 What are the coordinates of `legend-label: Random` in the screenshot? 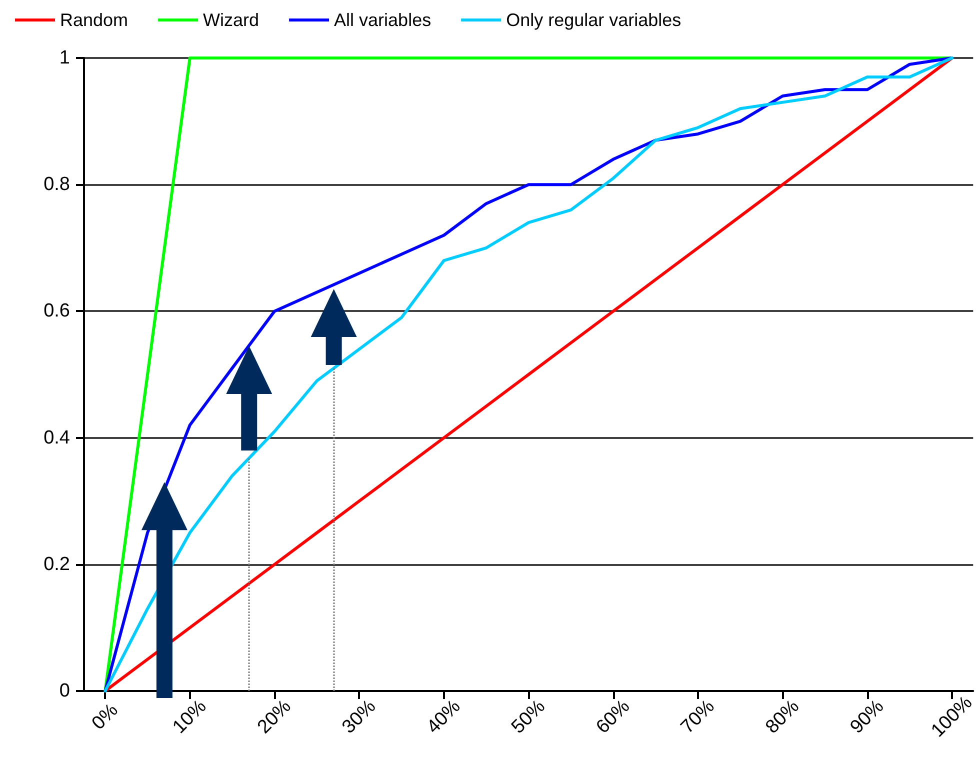 It's located at (94, 20).